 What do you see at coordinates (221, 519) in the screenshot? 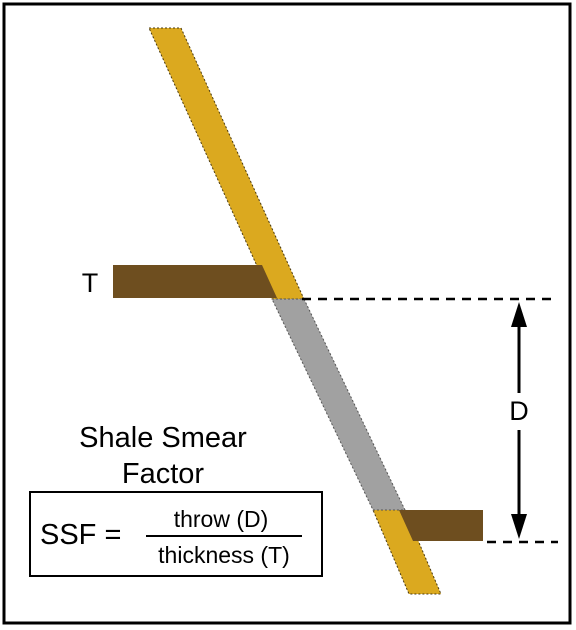
I see `formula-numerator: throw (D)` at bounding box center [221, 519].